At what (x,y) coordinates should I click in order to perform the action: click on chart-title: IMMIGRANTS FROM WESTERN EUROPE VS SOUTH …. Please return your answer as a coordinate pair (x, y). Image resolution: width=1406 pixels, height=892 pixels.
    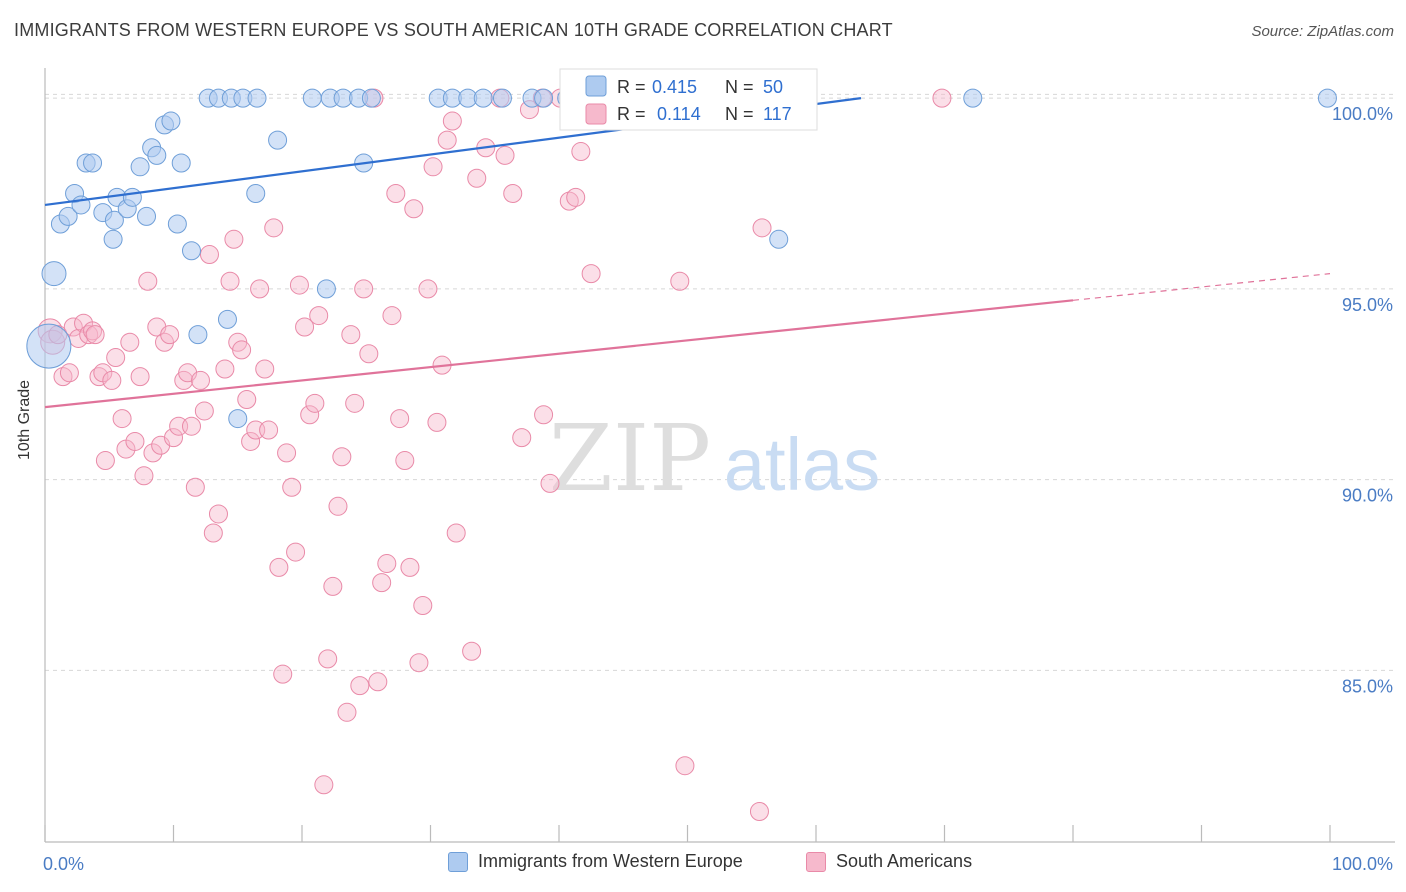
    Looking at the image, I should click on (453, 30).